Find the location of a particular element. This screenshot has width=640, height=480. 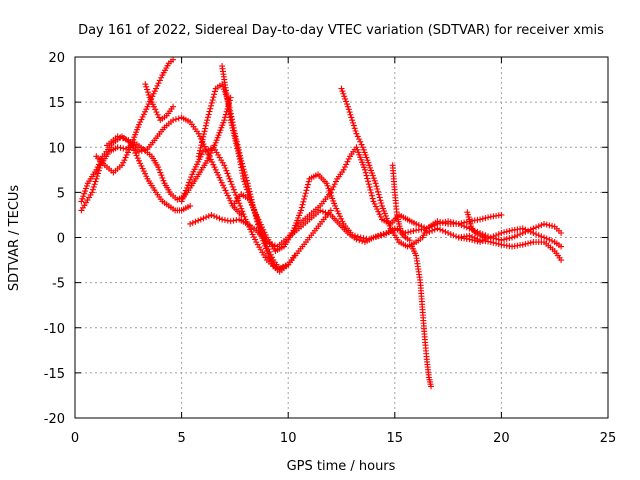

y-tick-label: -10 is located at coordinates (54, 329).